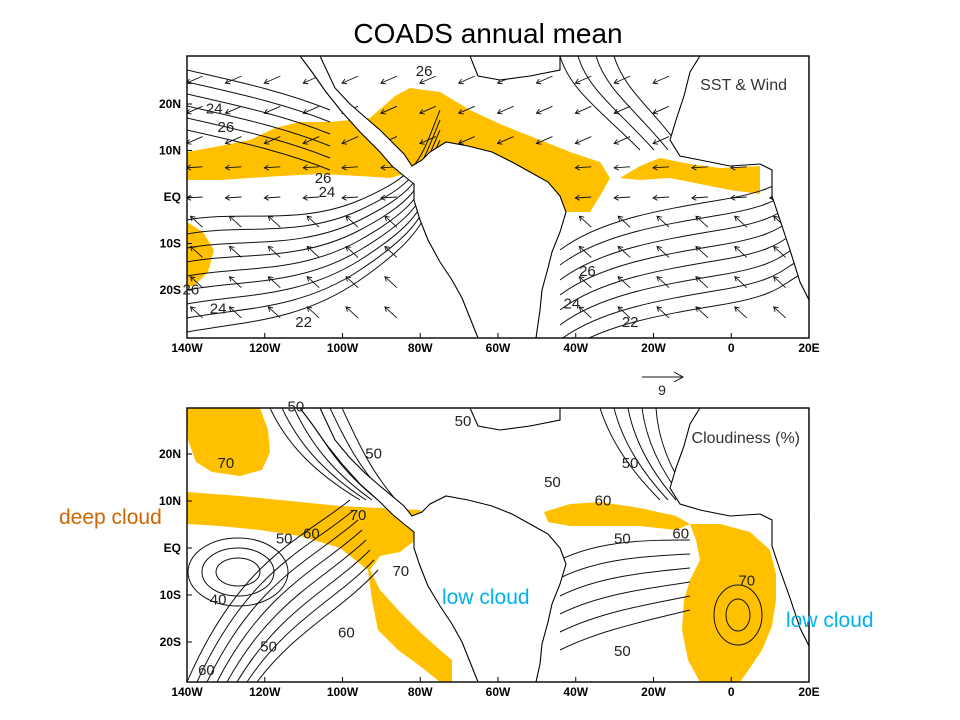 Image resolution: width=960 pixels, height=720 pixels. What do you see at coordinates (830, 620) in the screenshot?
I see `low-cloud-annotation-africa: low cloud` at bounding box center [830, 620].